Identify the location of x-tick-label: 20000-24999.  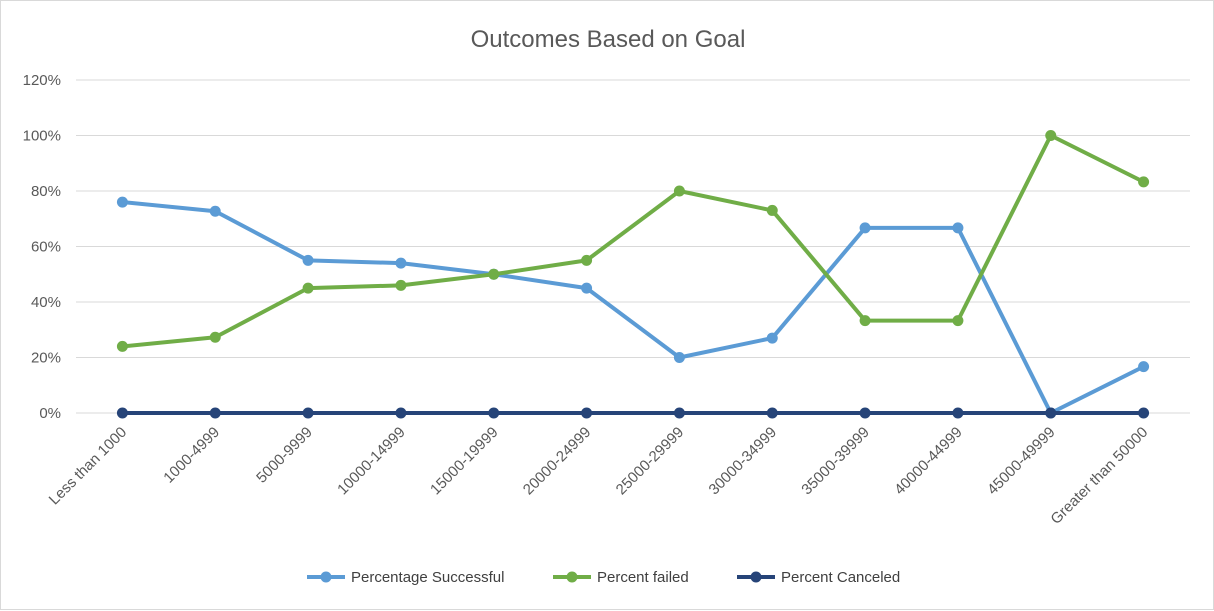
(557, 461).